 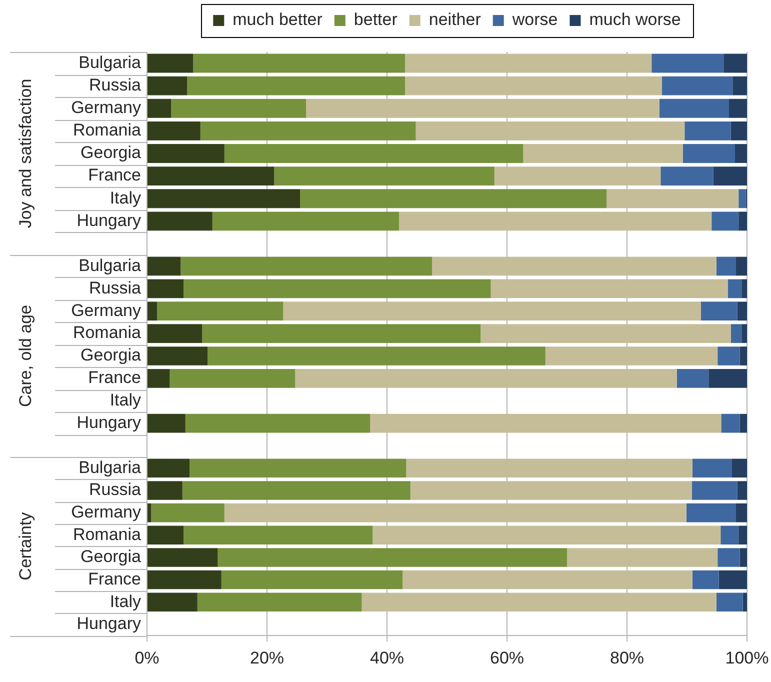 I want to click on x-tick-label: 100%, so click(x=747, y=658).